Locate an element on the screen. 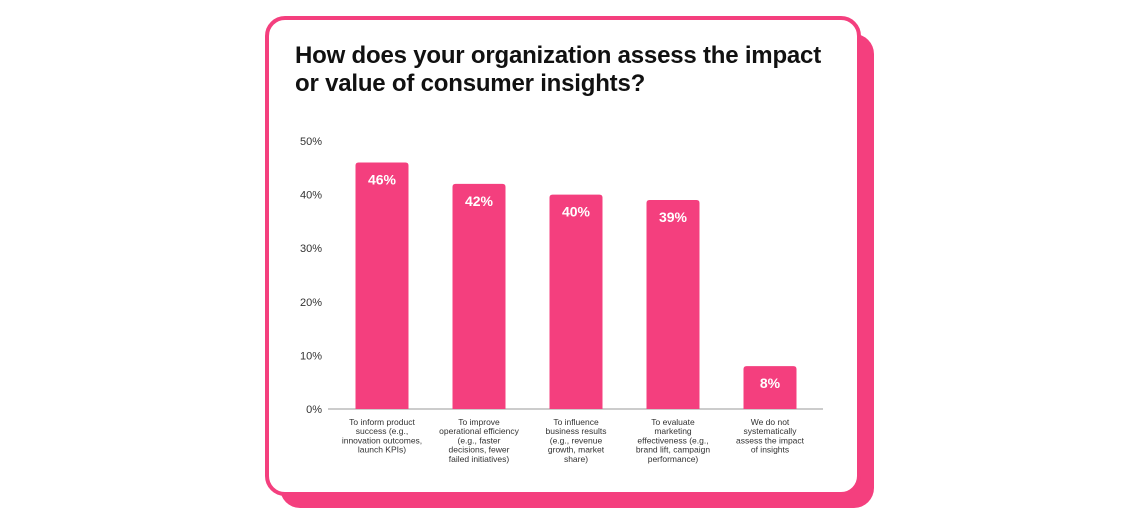 The image size is (1136, 524). bar-value-label: 39% is located at coordinates (673, 217).